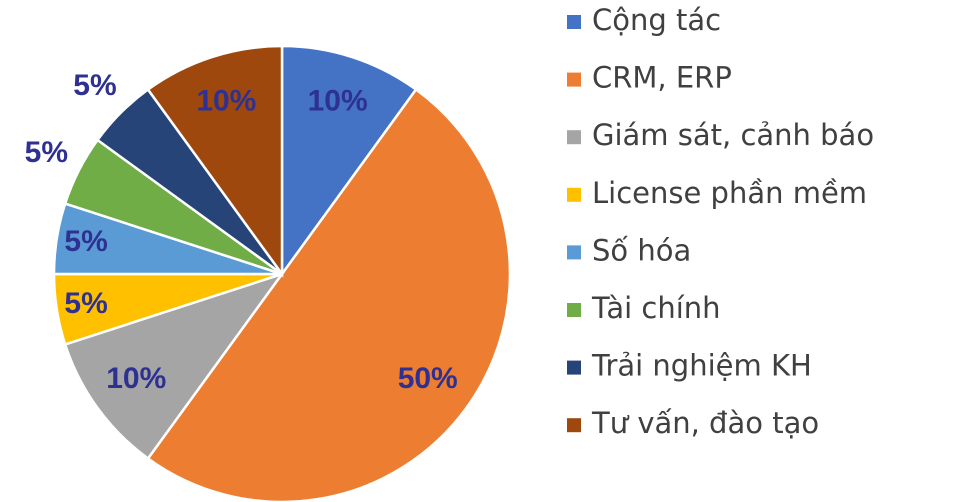 Image resolution: width=954 pixels, height=502 pixels. What do you see at coordinates (662, 78) in the screenshot?
I see `legend-label: CRM, ERP` at bounding box center [662, 78].